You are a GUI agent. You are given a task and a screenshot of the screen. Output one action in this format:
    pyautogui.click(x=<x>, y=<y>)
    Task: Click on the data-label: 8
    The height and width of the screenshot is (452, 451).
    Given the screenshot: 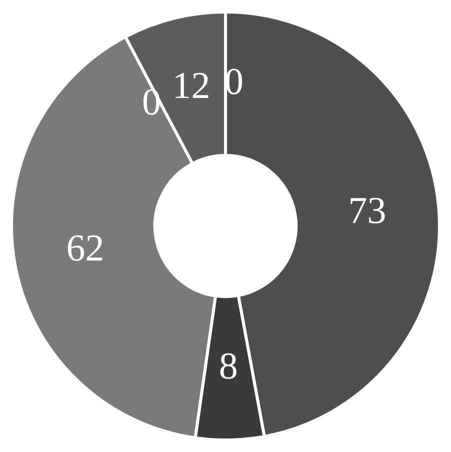 What is the action you would take?
    pyautogui.click(x=228, y=366)
    